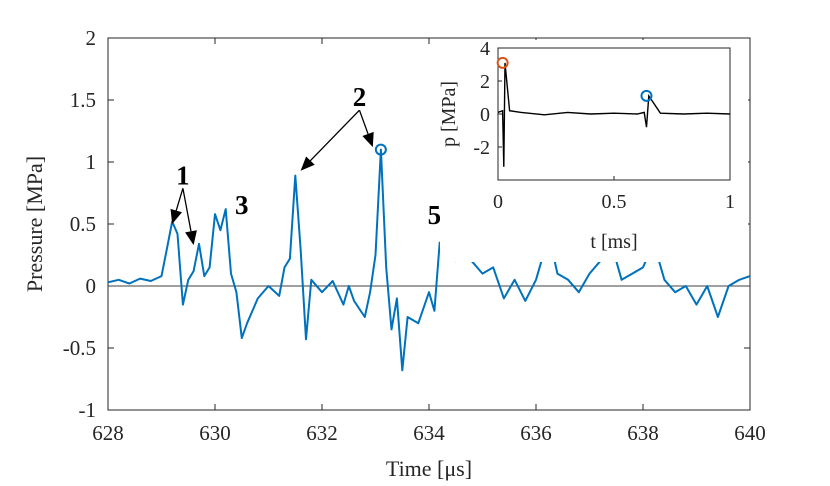 The height and width of the screenshot is (486, 830). What do you see at coordinates (360, 97) in the screenshot?
I see `annotation-label: 2` at bounding box center [360, 97].